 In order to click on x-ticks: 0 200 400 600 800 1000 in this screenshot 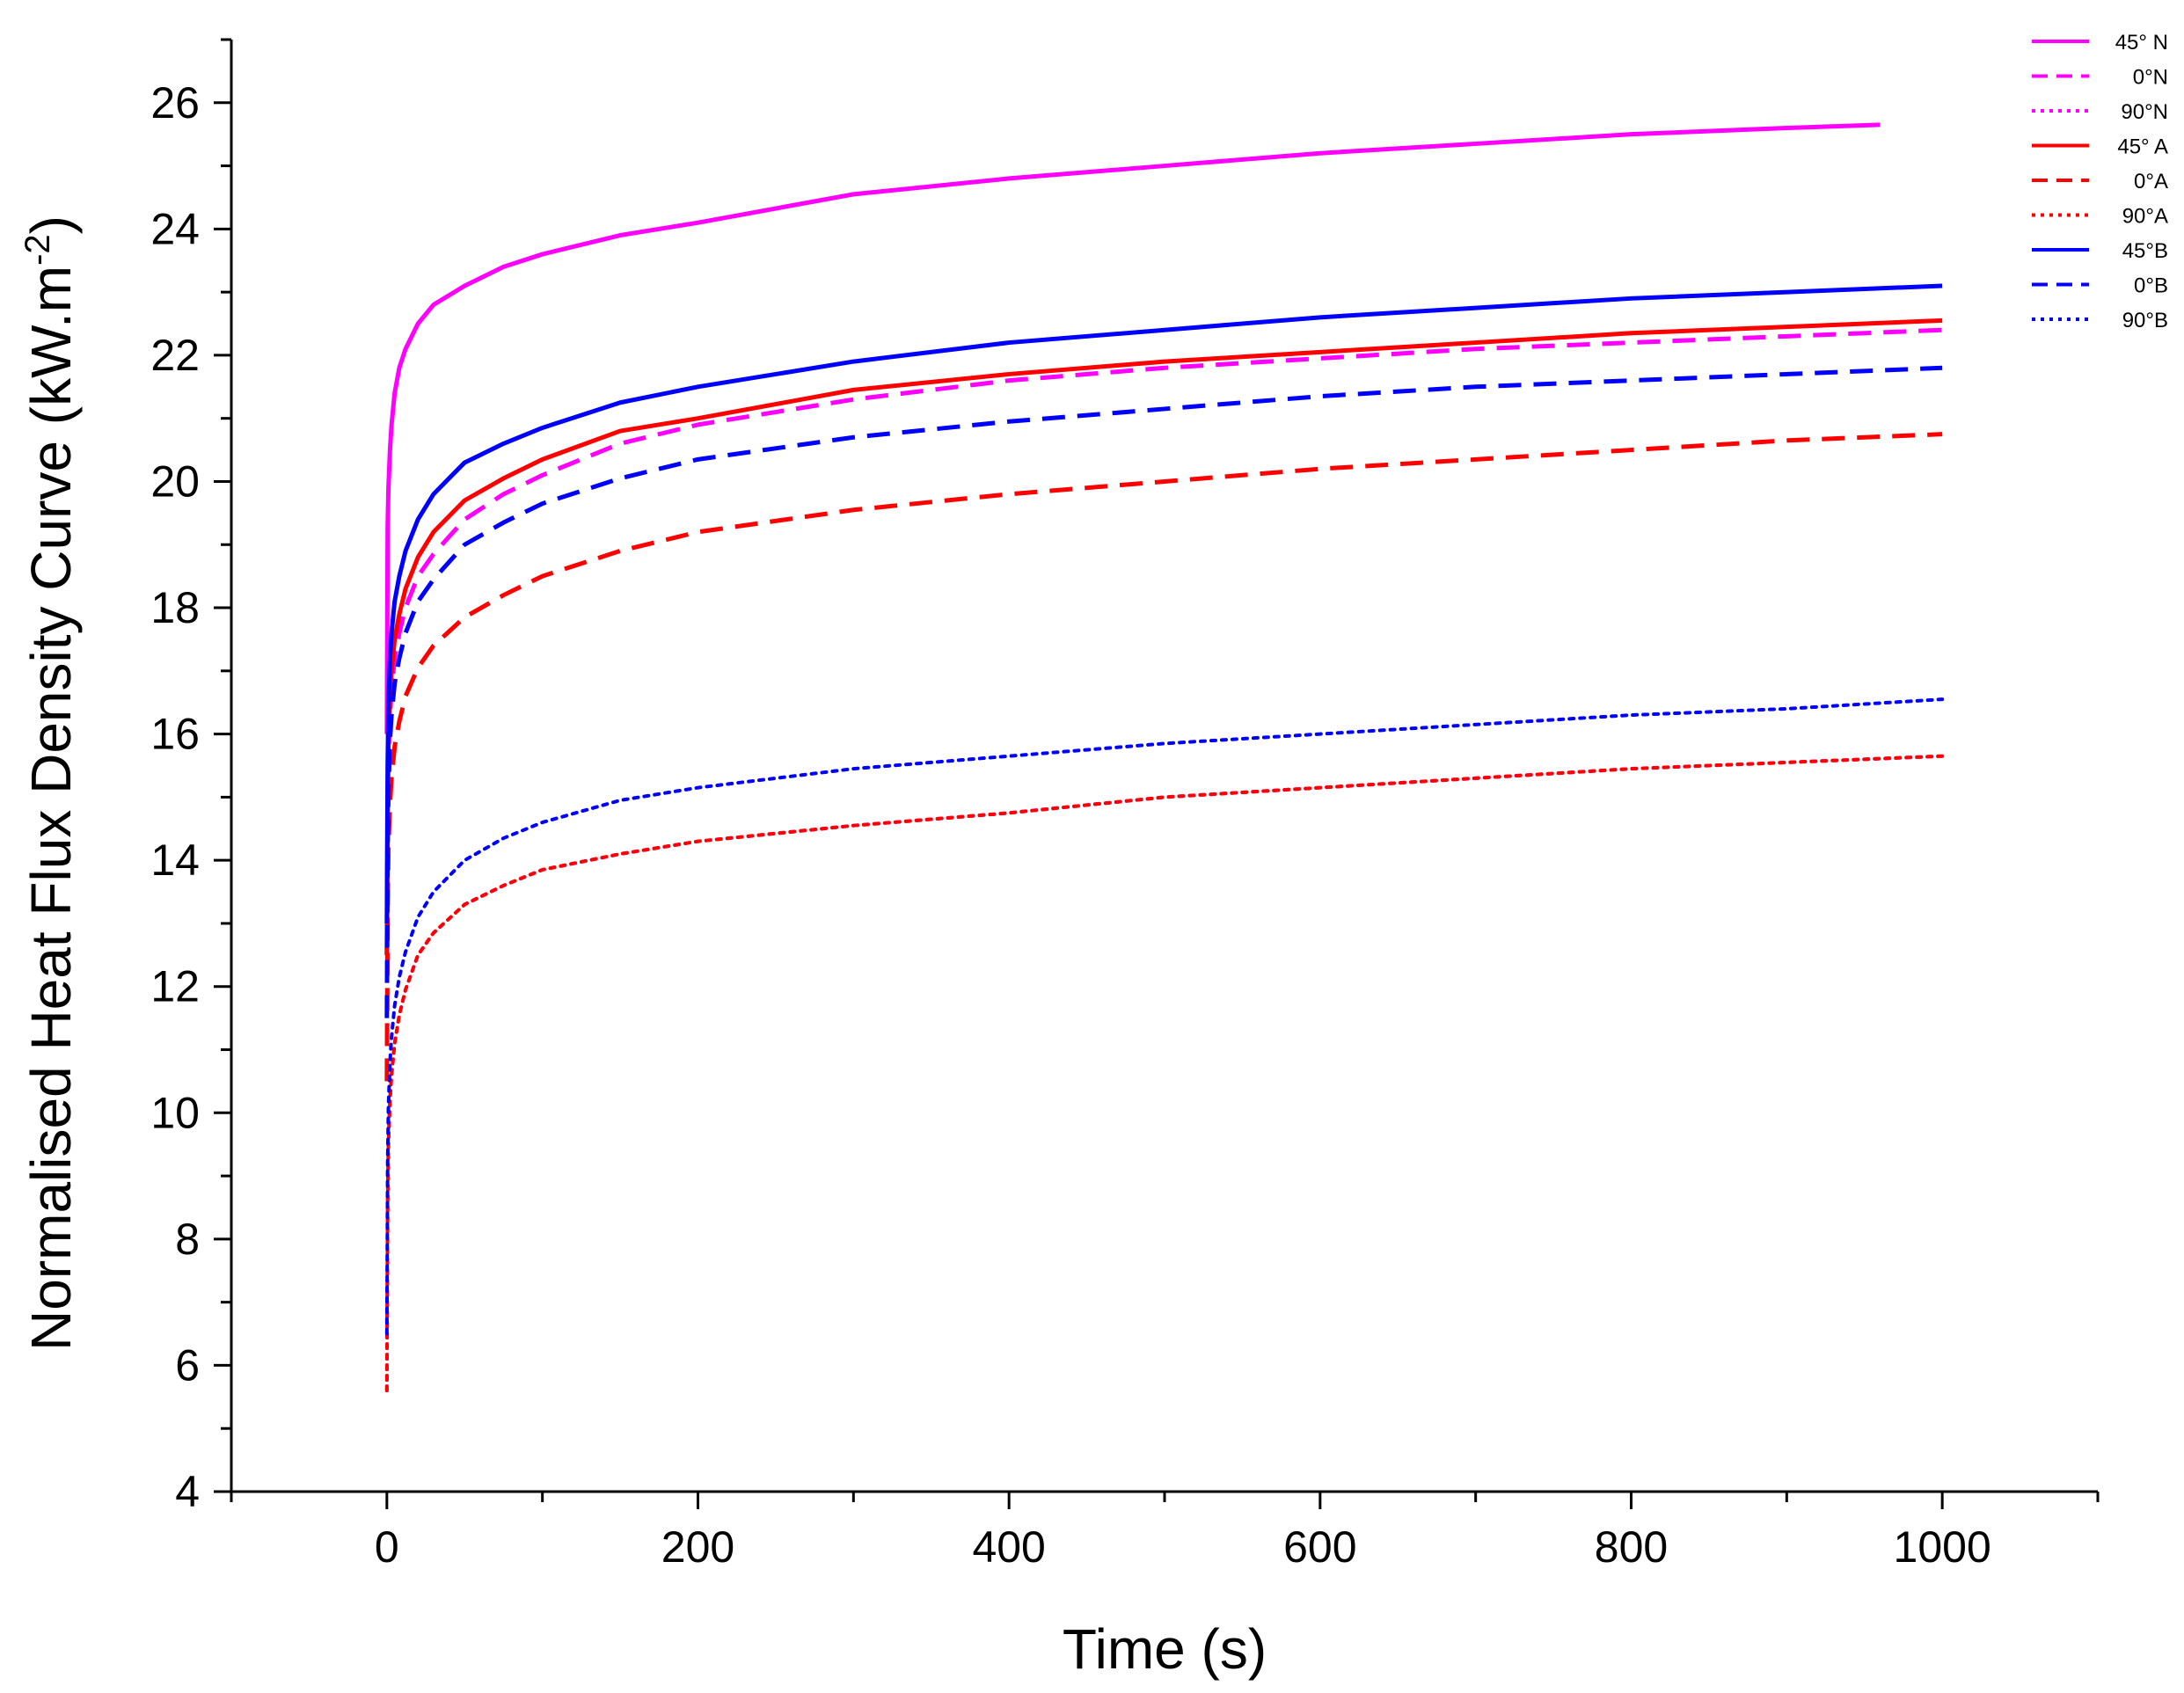, I will do `click(1165, 1532)`.